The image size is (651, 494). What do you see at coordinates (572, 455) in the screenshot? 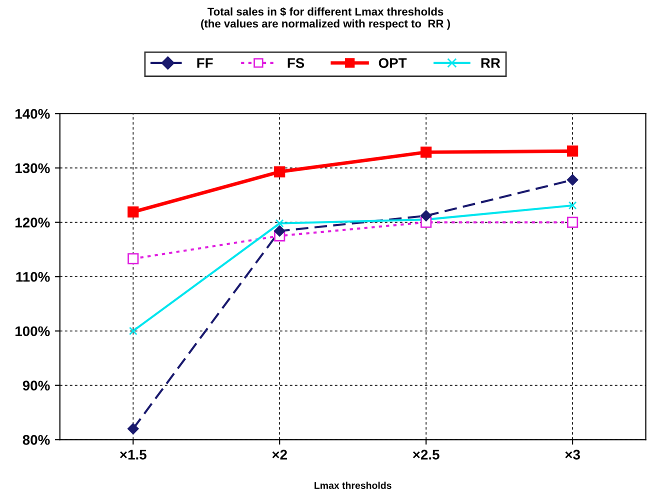
I see `x-tick-label: ×3` at bounding box center [572, 455].